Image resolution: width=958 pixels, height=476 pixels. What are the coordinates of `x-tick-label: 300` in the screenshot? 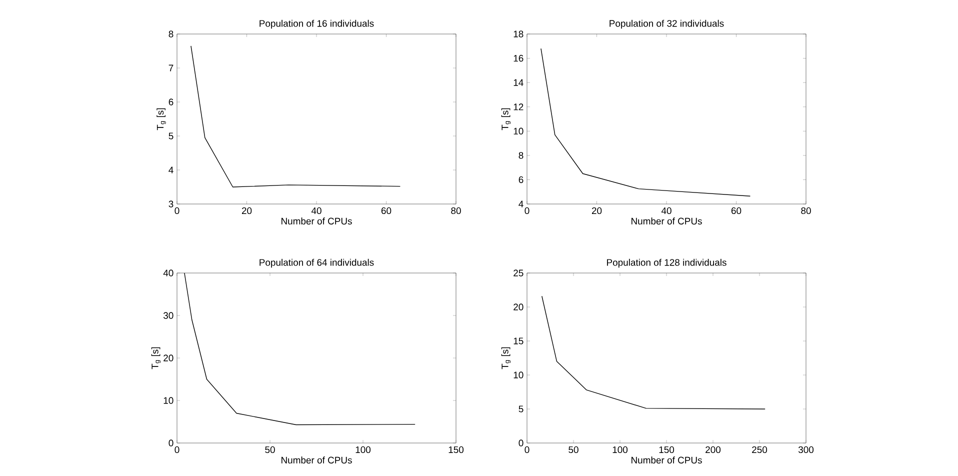 It's located at (806, 450).